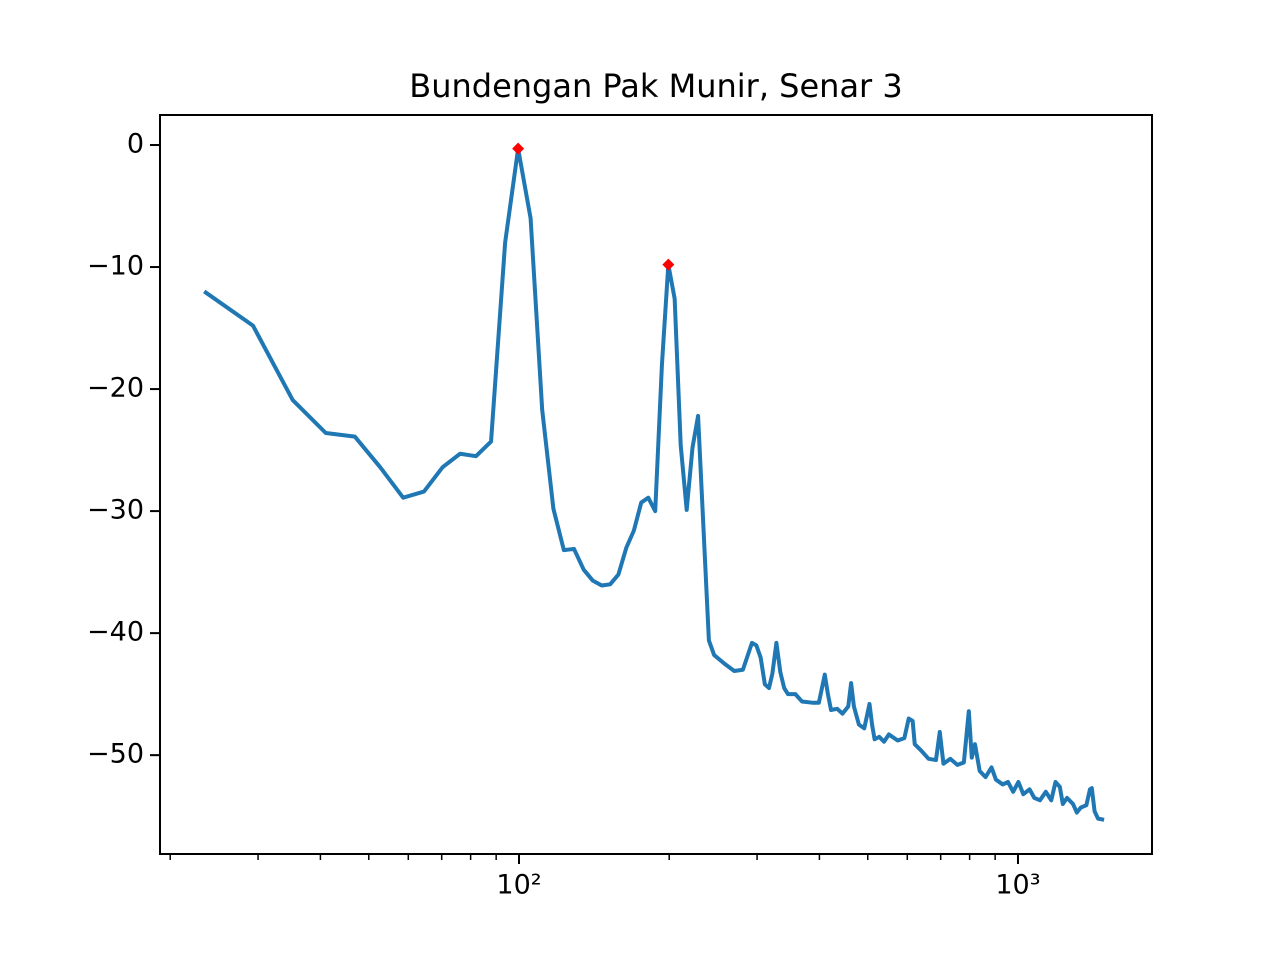 This screenshot has height=960, width=1280. I want to click on y-tick-label: −40, so click(115, 632).